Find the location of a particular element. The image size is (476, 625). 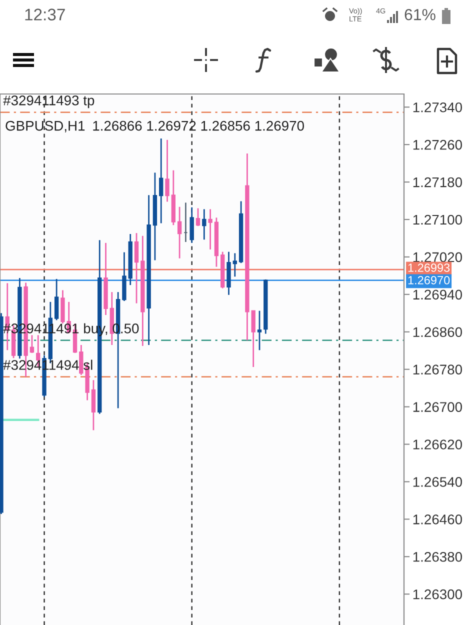

y-tick-label: 1.27100 is located at coordinates (437, 219).